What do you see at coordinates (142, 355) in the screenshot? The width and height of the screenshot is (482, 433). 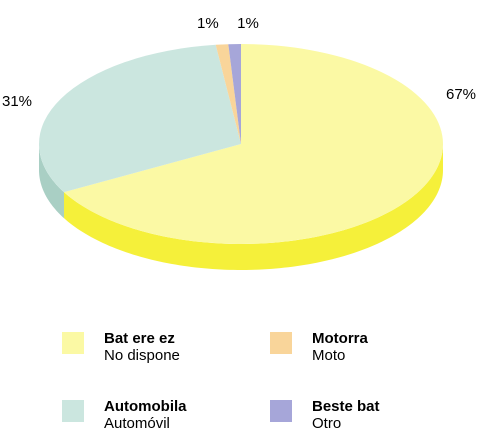 I see `legend-sublabel: No dispone` at bounding box center [142, 355].